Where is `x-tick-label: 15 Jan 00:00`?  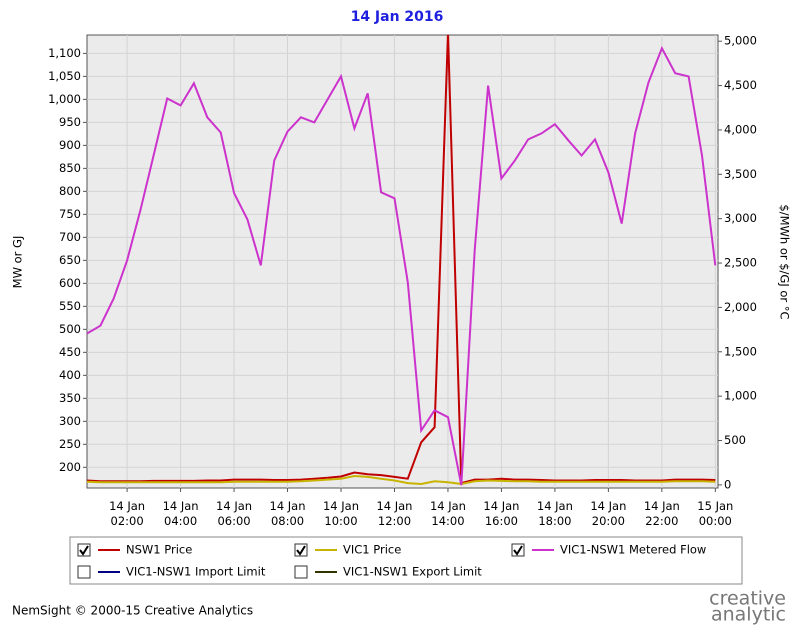
x-tick-label: 15 Jan 00:00 is located at coordinates (715, 513).